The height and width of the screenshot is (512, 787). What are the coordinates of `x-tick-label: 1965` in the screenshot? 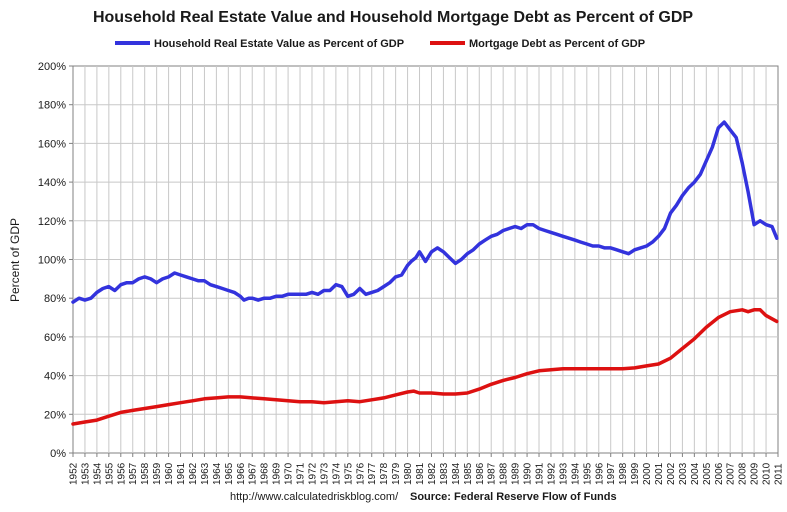 It's located at (229, 473).